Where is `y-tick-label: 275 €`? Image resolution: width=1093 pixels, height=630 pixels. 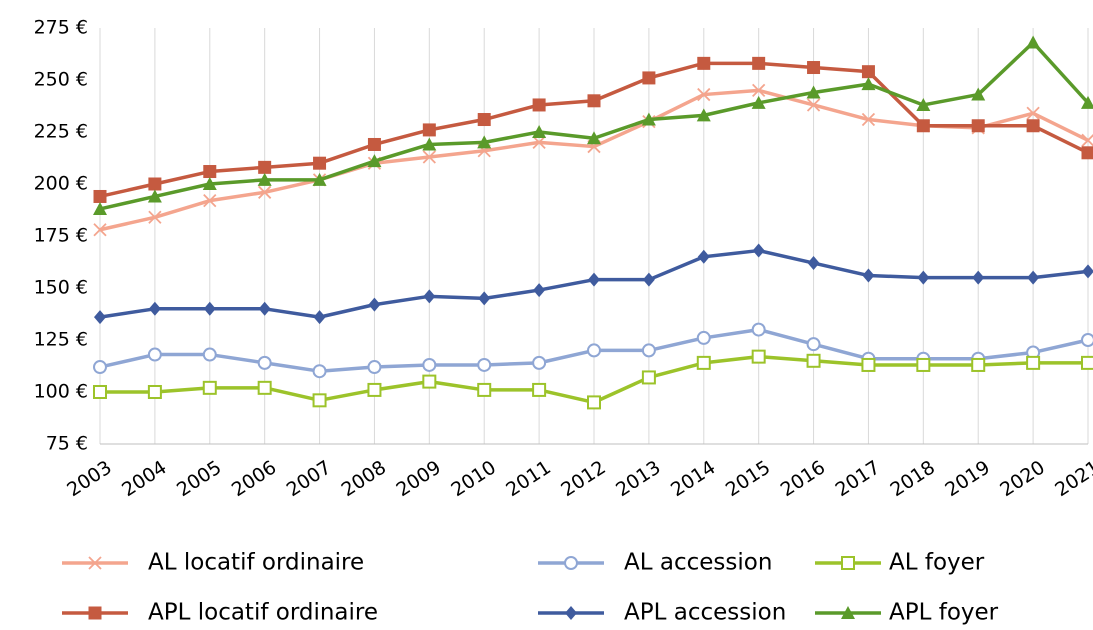
y-tick-label: 275 € is located at coordinates (61, 28).